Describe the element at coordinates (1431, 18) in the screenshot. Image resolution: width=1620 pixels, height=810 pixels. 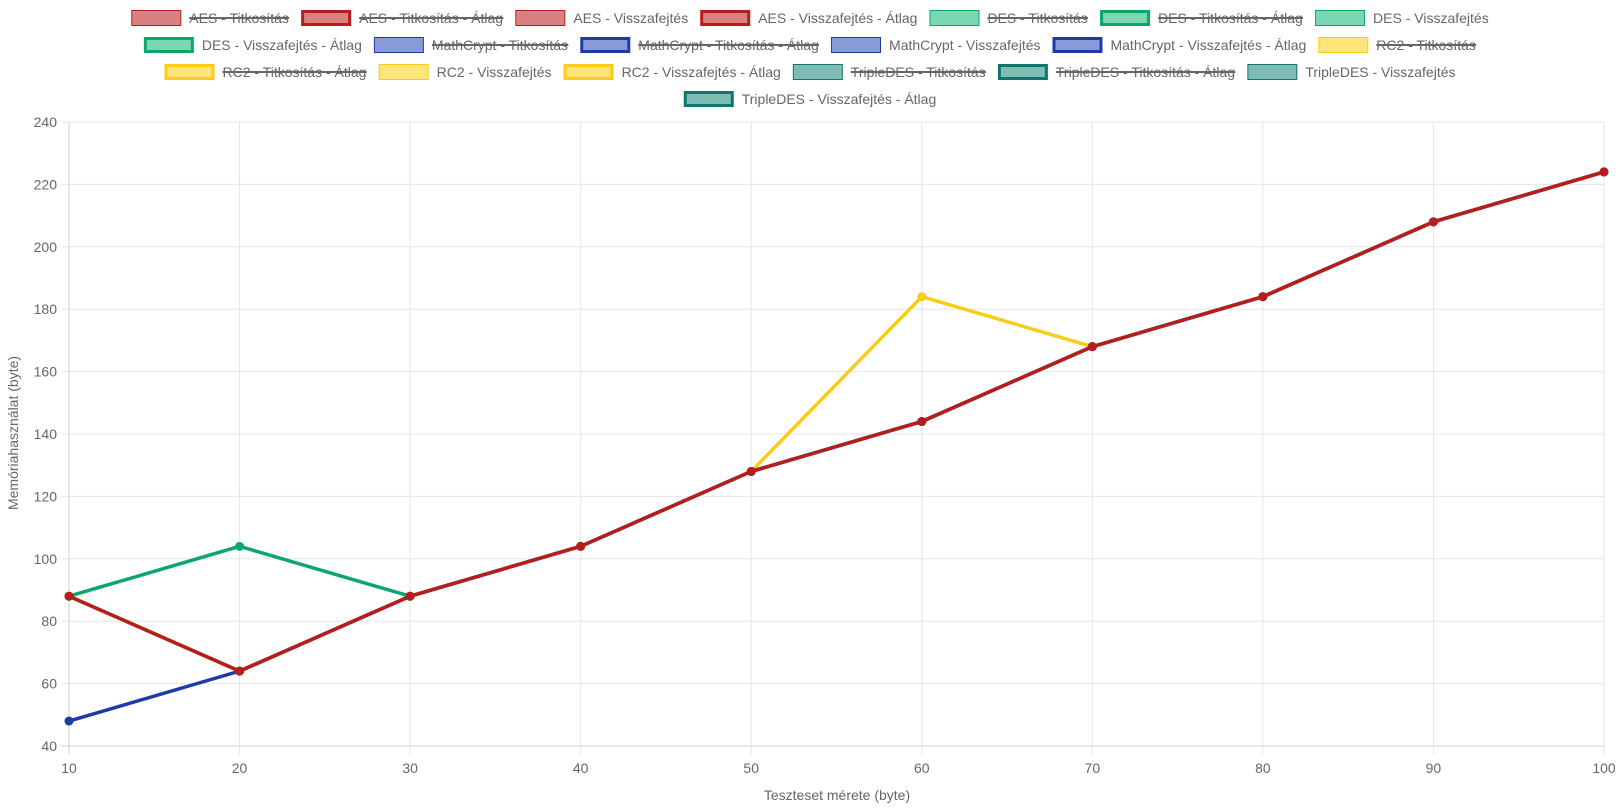
I see `legend-label: DES - Visszafejtés` at that location.